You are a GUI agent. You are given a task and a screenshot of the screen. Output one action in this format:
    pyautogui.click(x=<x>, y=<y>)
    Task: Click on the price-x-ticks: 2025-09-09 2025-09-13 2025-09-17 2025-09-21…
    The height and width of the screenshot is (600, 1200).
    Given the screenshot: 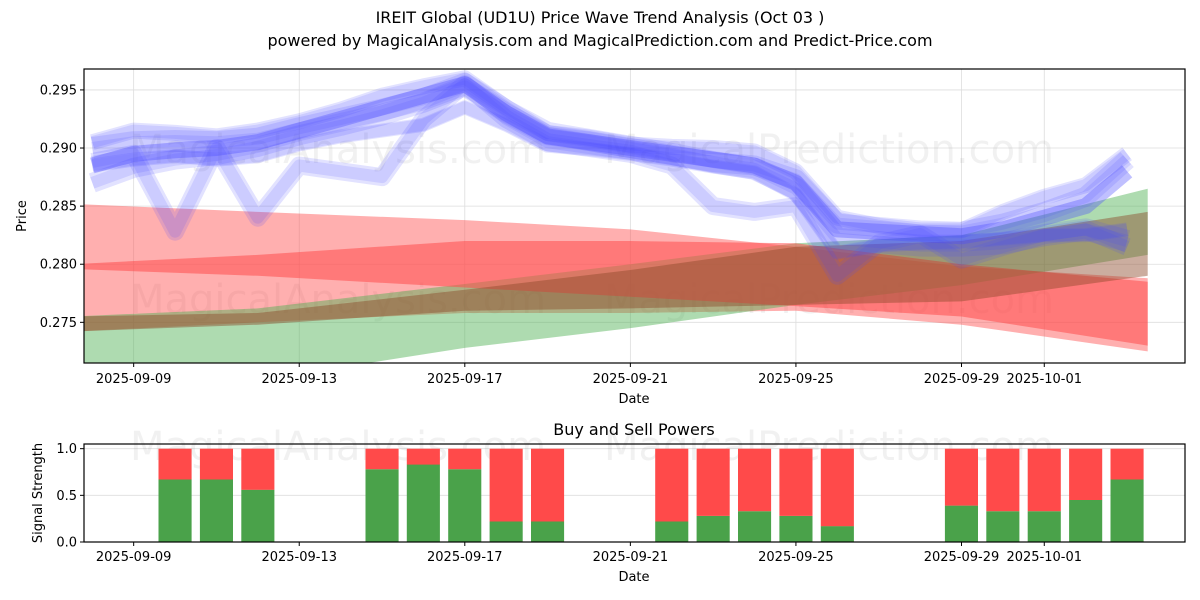 What is the action you would take?
    pyautogui.click(x=589, y=375)
    